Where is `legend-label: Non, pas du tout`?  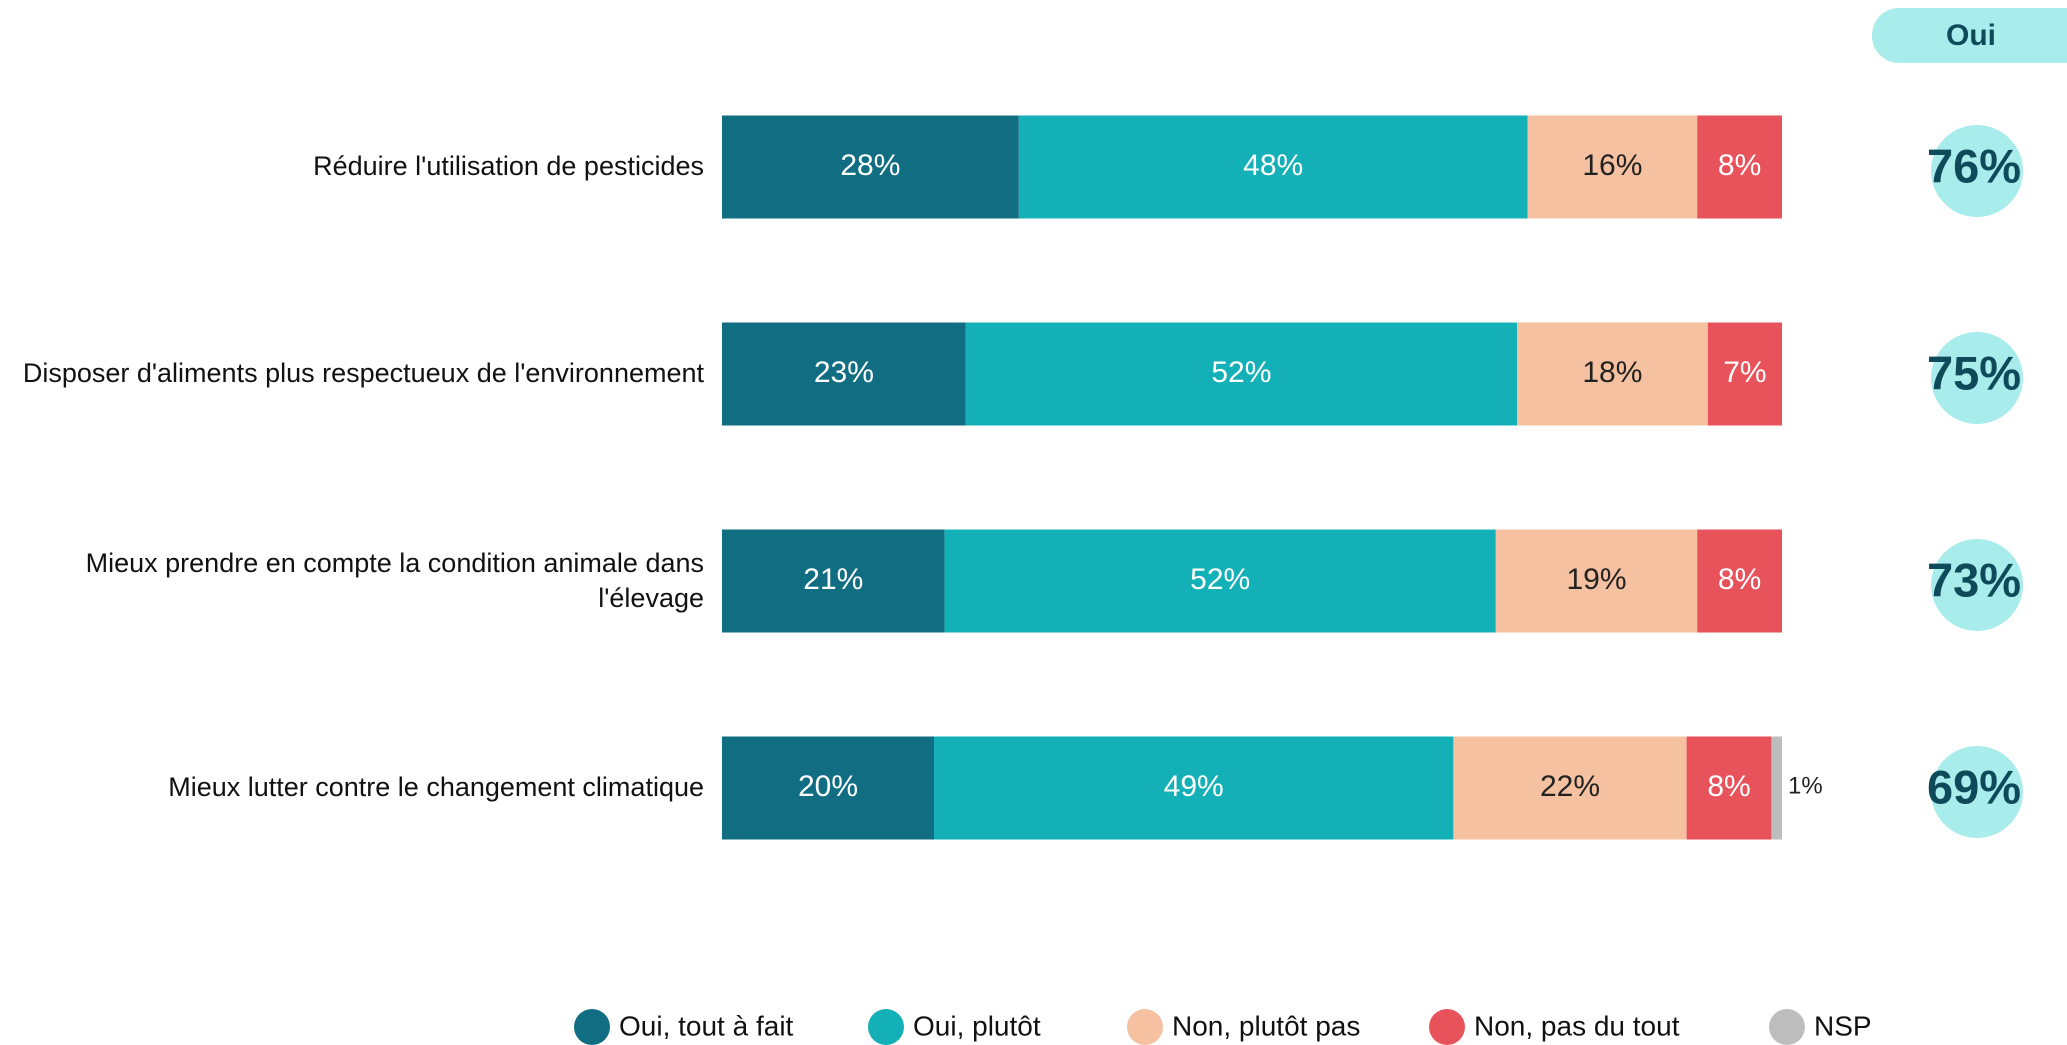 legend-label: Non, pas du tout is located at coordinates (1577, 1025).